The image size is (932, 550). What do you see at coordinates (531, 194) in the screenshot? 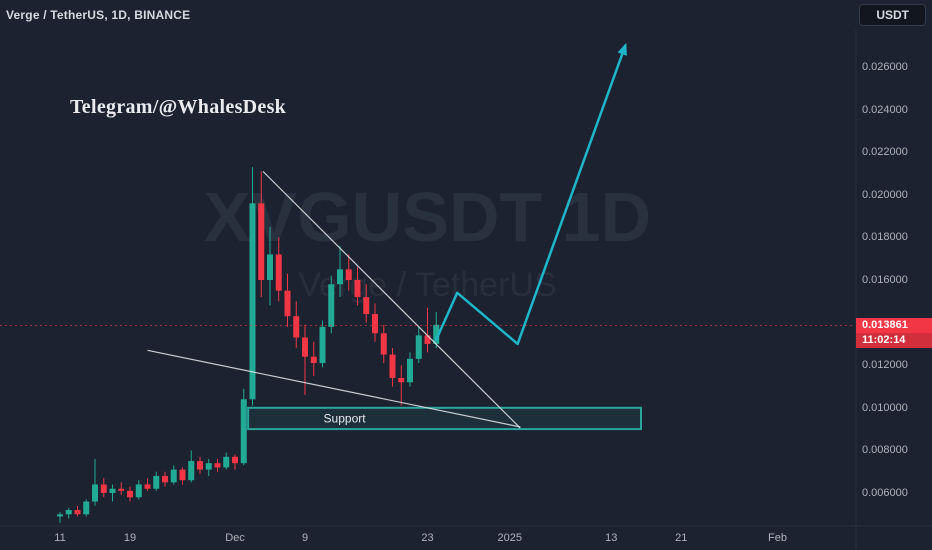
I see `projection-arrow` at bounding box center [531, 194].